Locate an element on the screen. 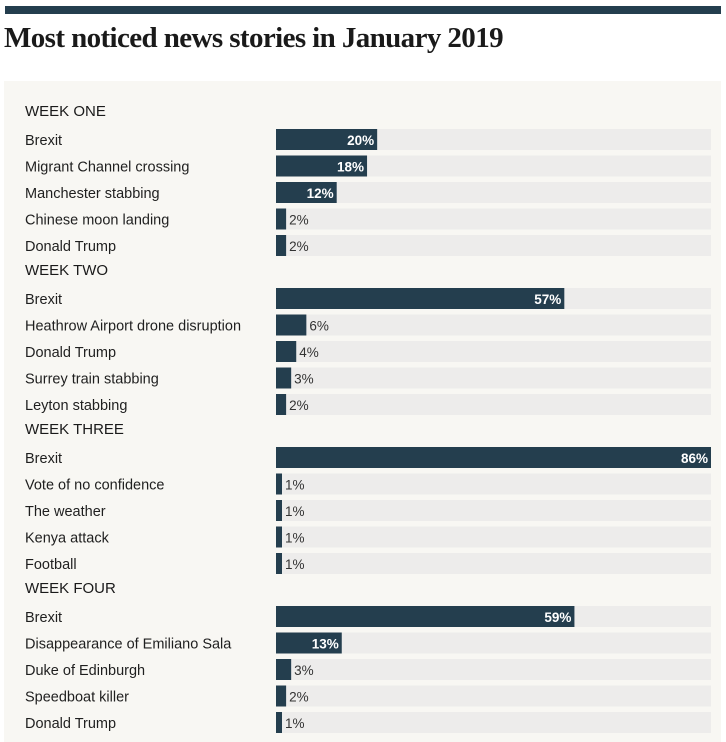  top-rule is located at coordinates (363, 10).